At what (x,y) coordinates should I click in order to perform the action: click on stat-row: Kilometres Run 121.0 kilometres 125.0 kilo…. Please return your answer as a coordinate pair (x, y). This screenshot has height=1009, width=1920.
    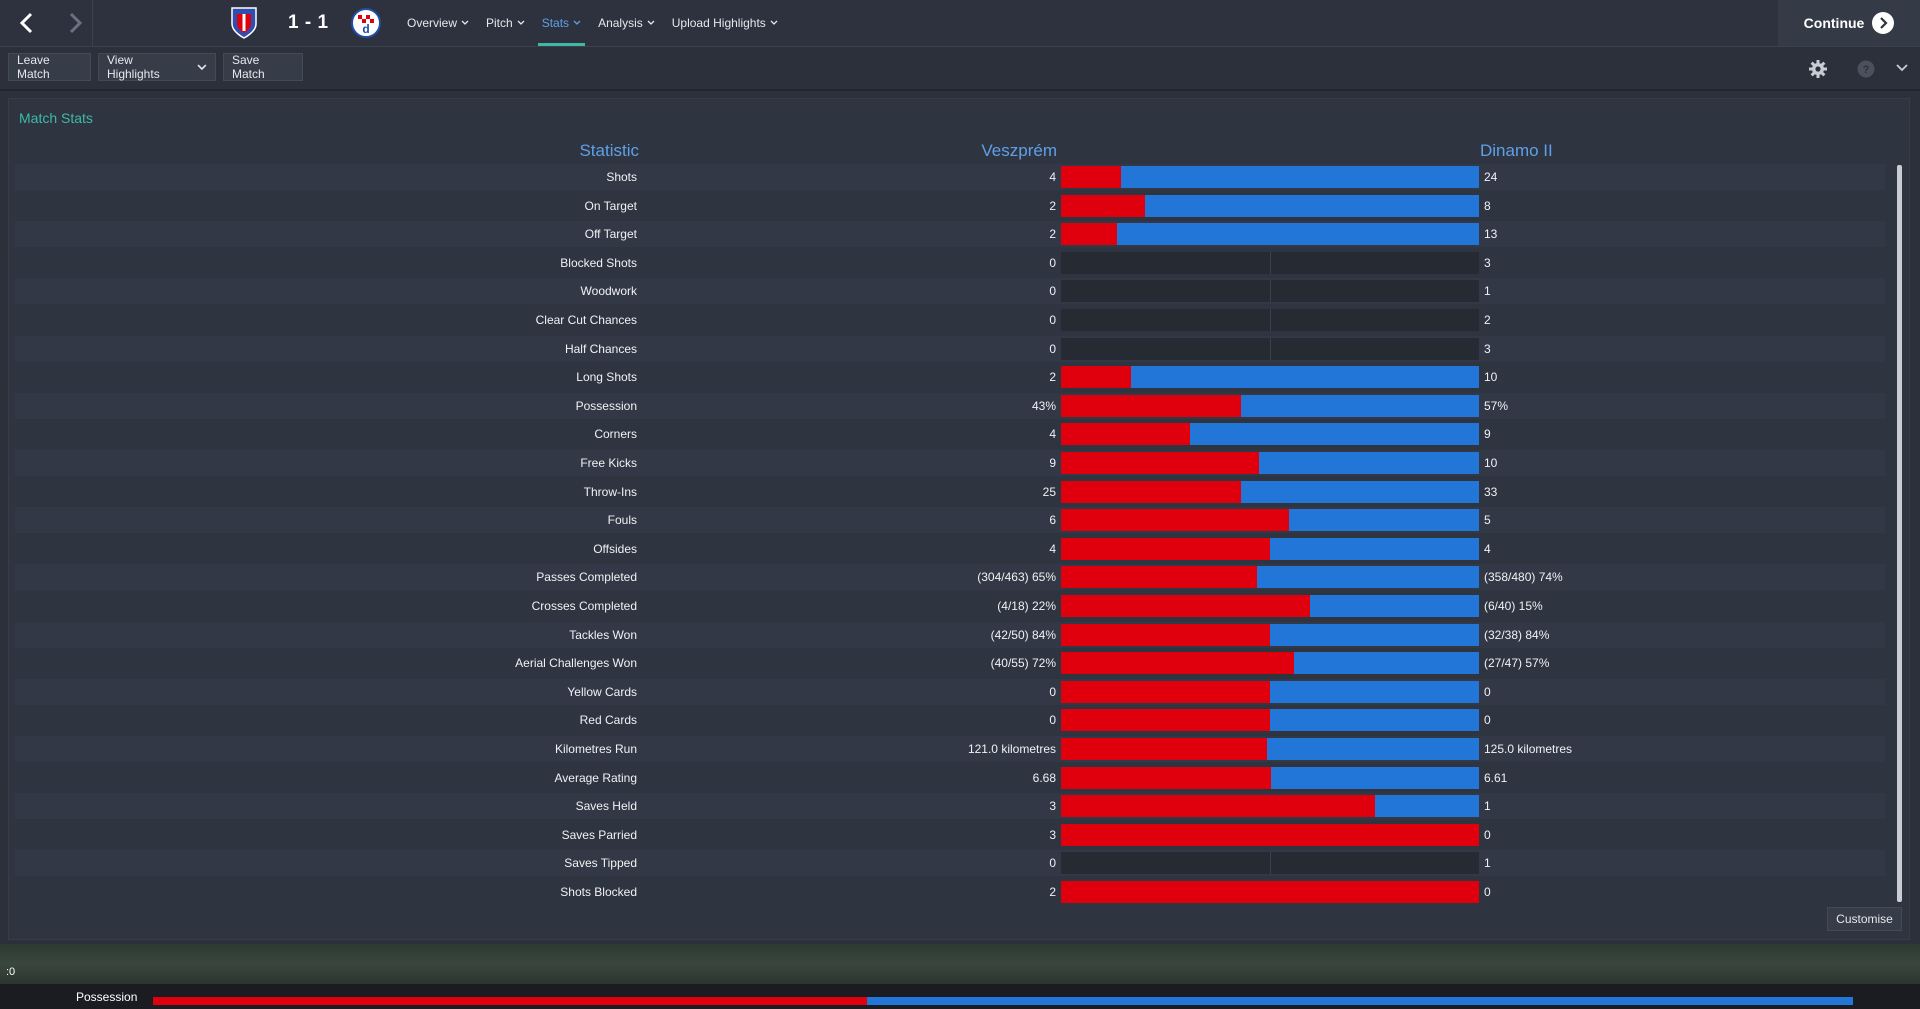
    Looking at the image, I should click on (950, 749).